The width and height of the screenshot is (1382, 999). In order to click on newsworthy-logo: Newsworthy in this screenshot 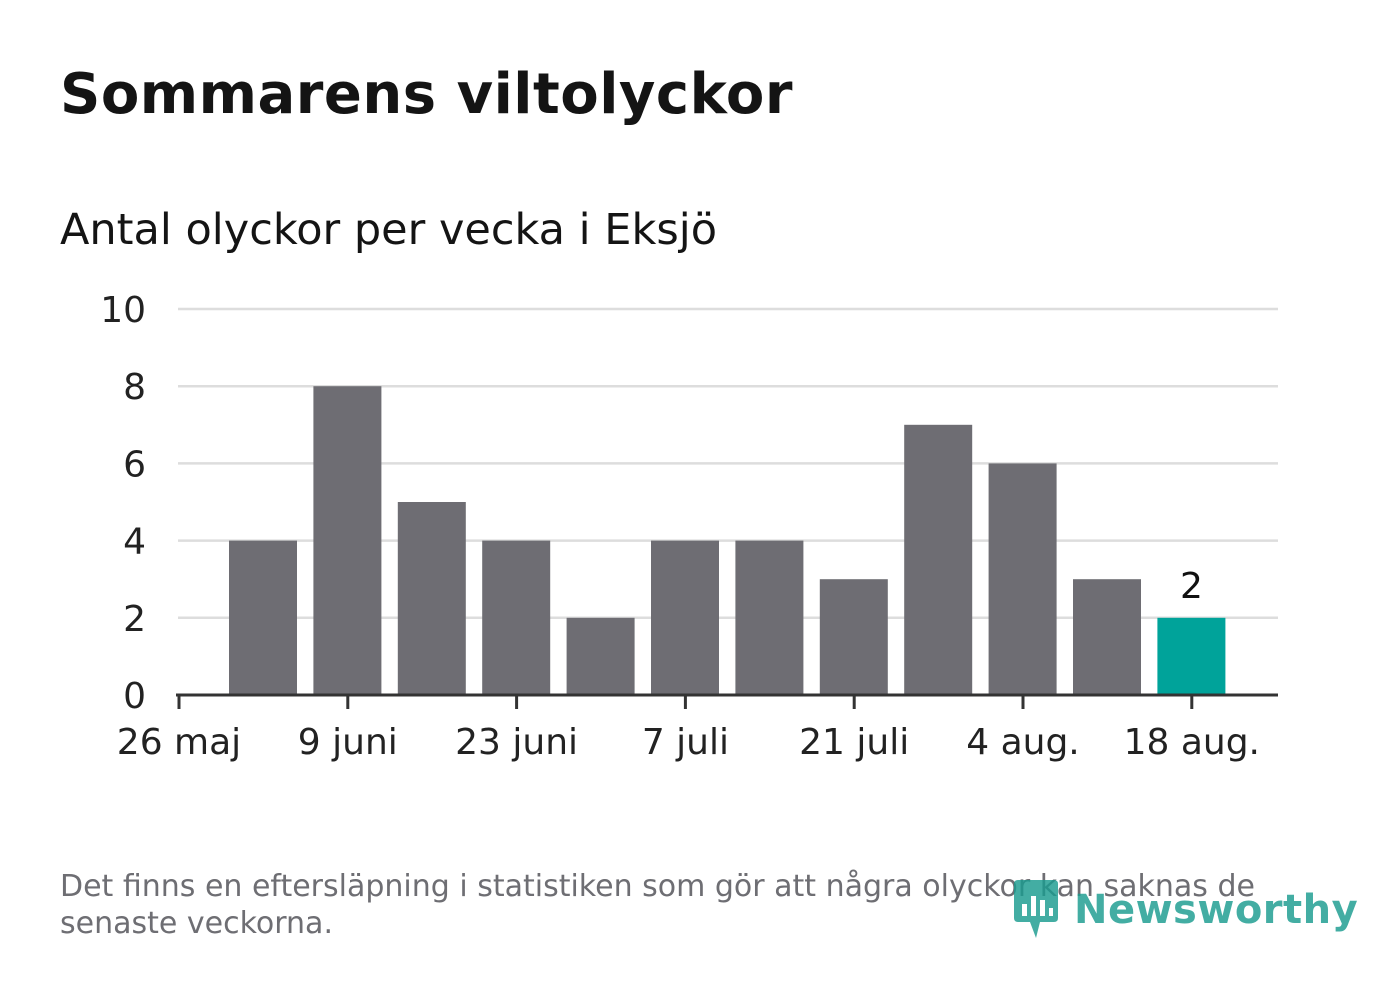, I will do `click(1184, 910)`.